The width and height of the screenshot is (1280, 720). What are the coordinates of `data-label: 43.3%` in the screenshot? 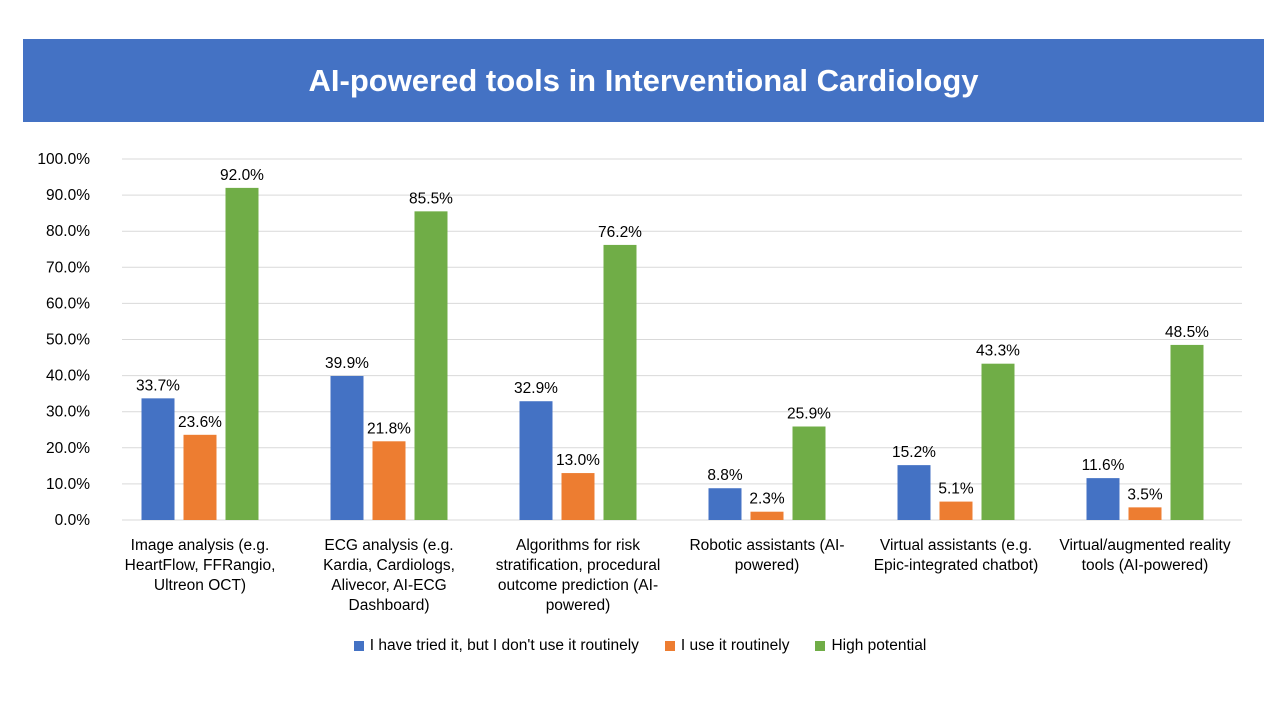 It's located at (998, 351).